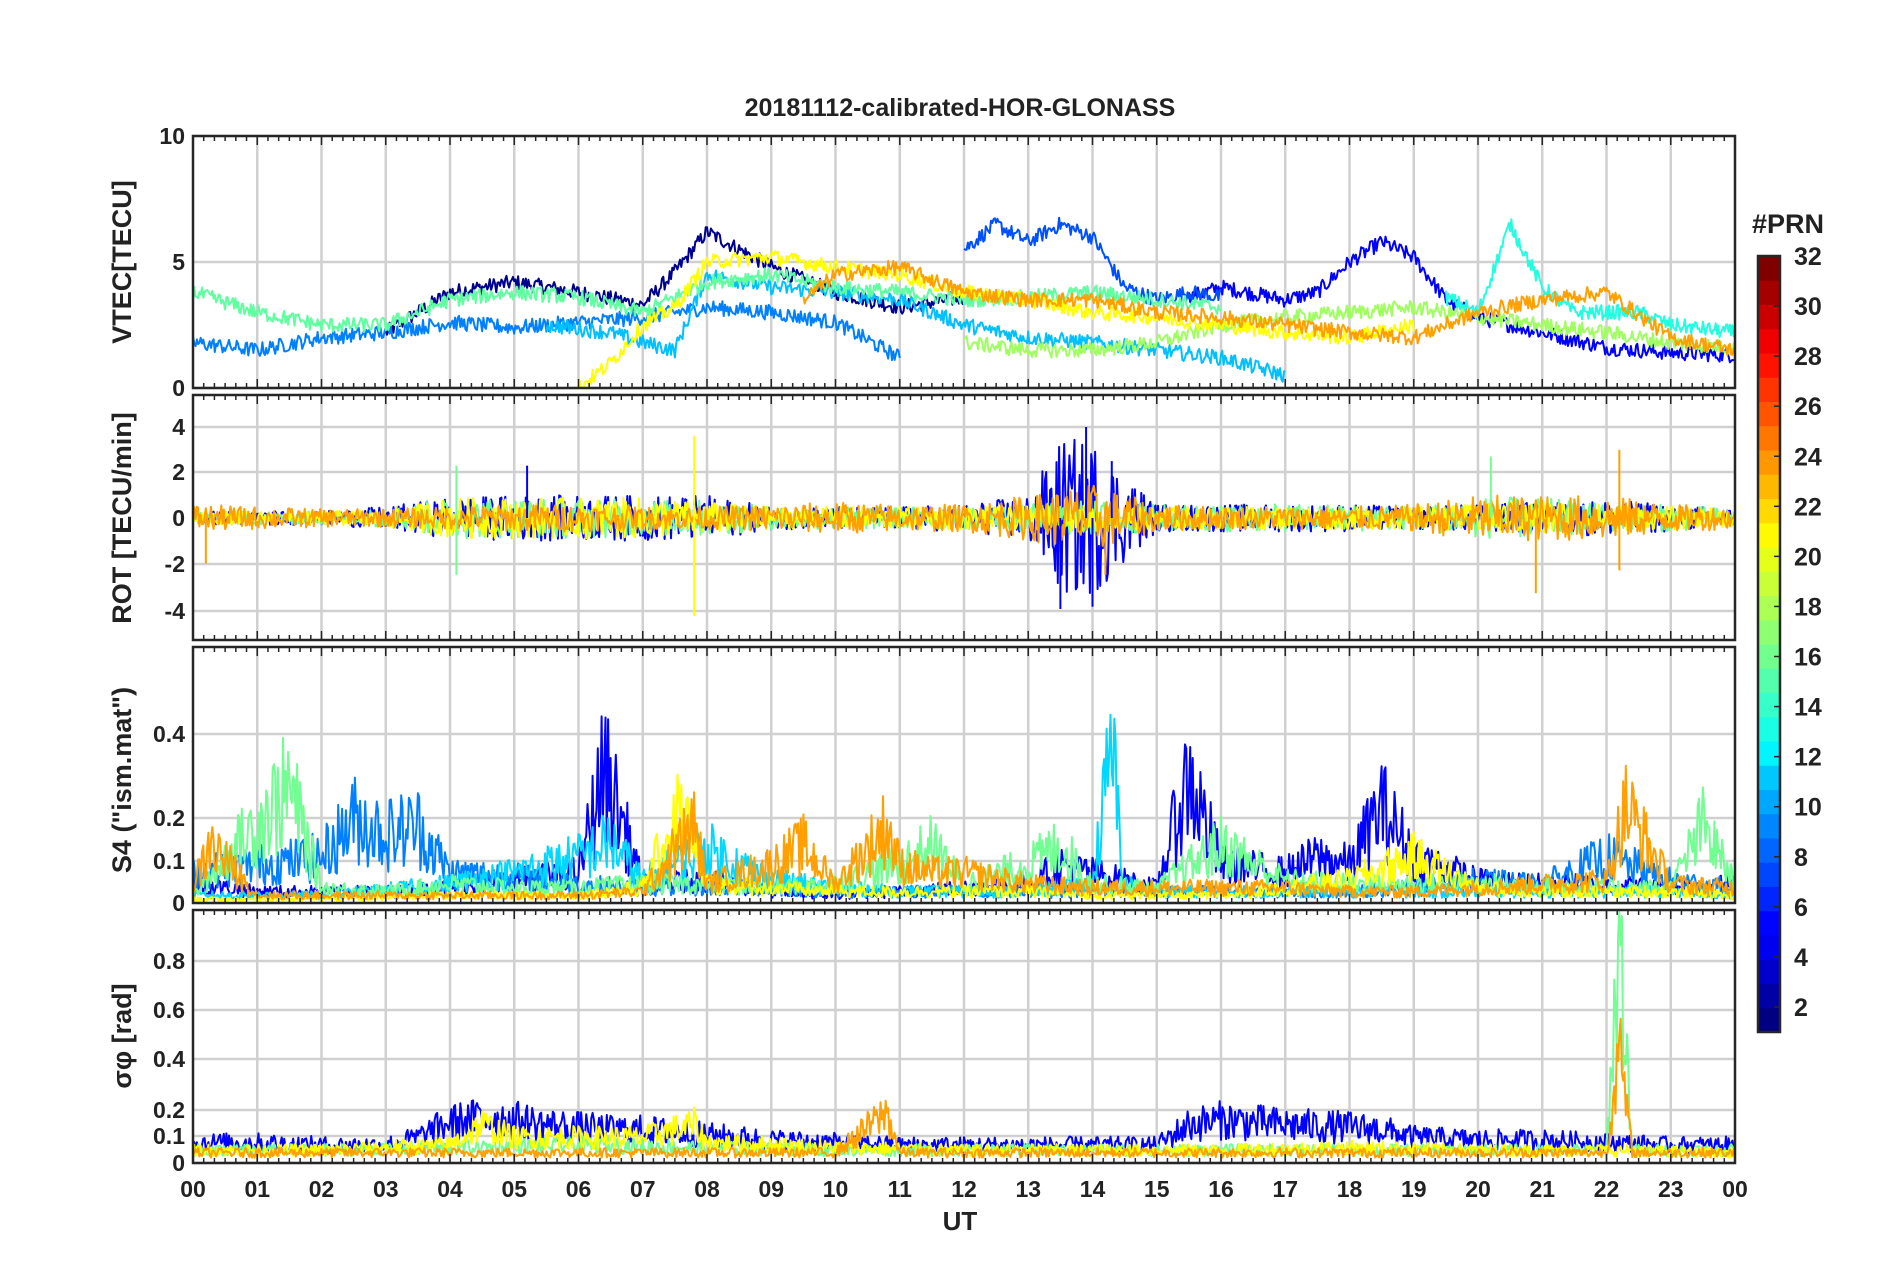 This screenshot has height=1277, width=1902. Describe the element at coordinates (1350, 1189) in the screenshot. I see `x-tick-label: 18` at that location.